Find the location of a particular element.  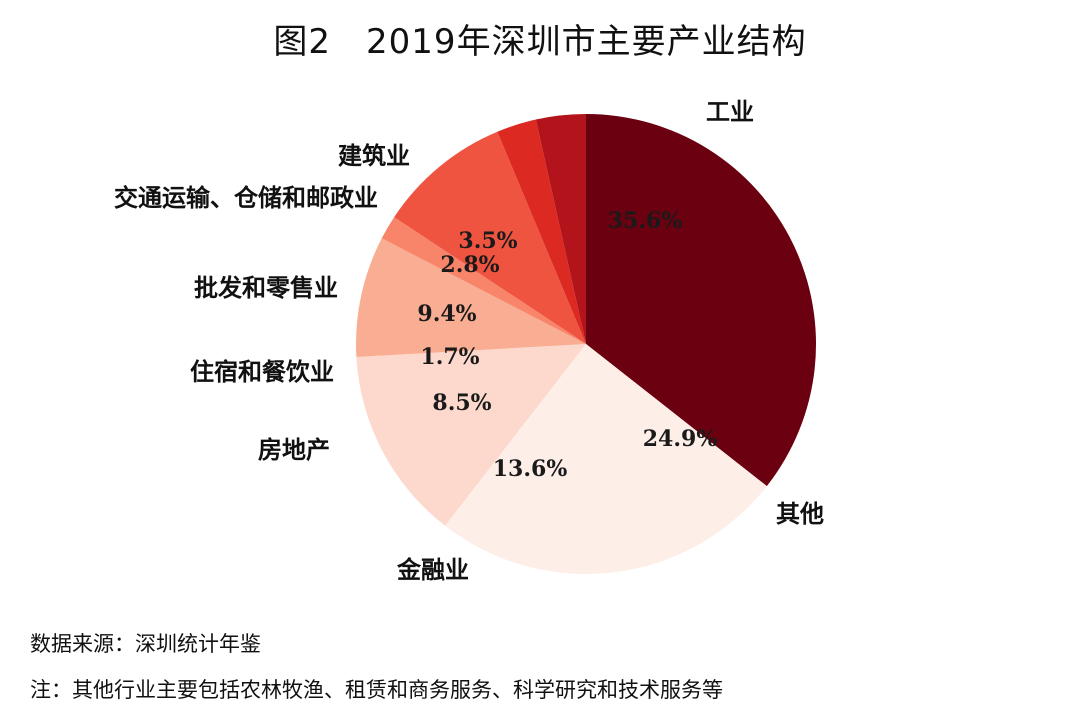

slice-category-label: 建筑业 is located at coordinates (374, 155).